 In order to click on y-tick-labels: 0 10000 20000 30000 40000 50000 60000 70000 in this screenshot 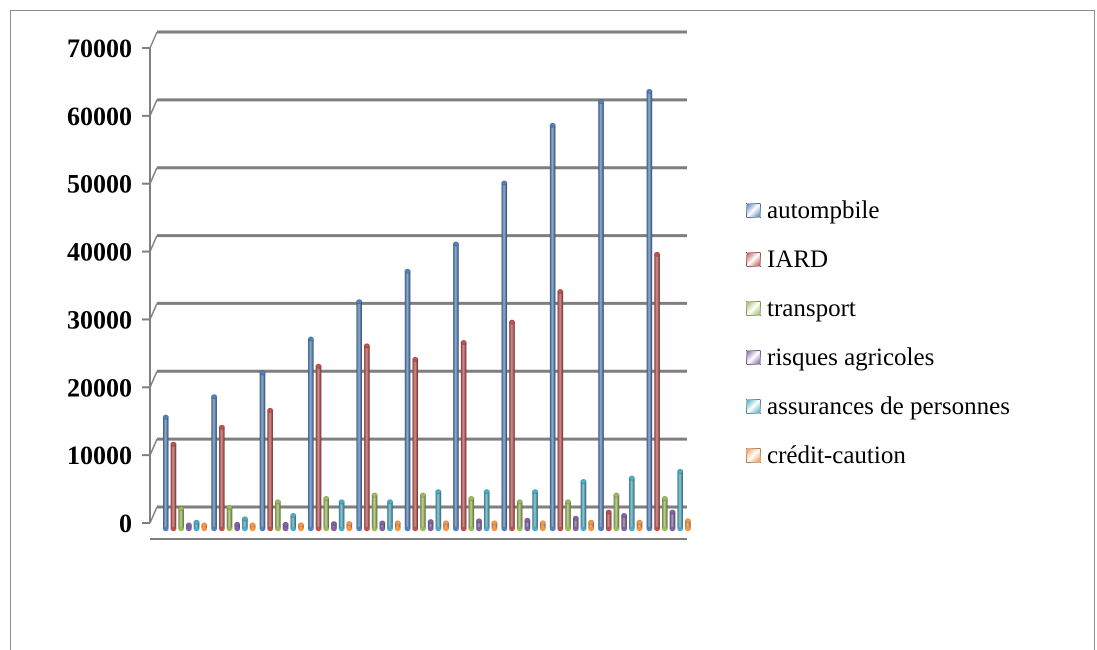, I will do `click(99, 286)`.